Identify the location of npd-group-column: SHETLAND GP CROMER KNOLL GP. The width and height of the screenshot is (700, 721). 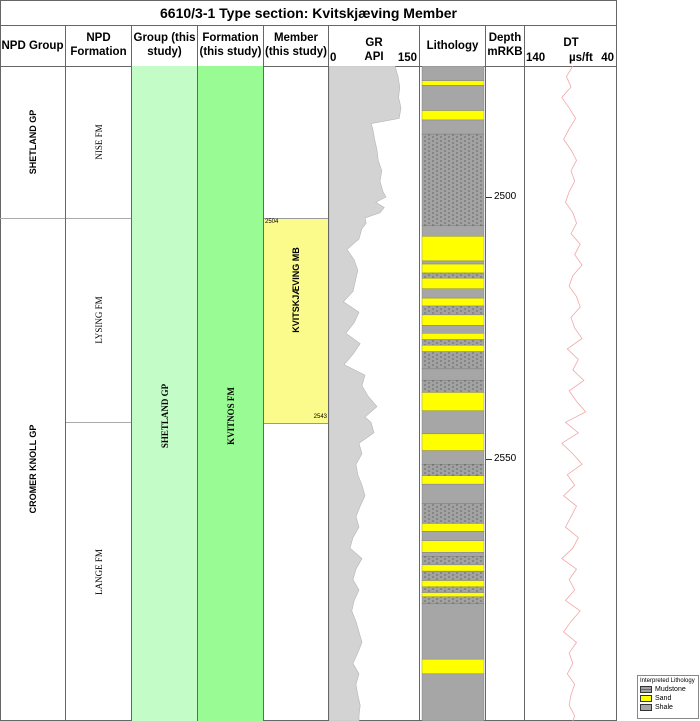
(33, 393).